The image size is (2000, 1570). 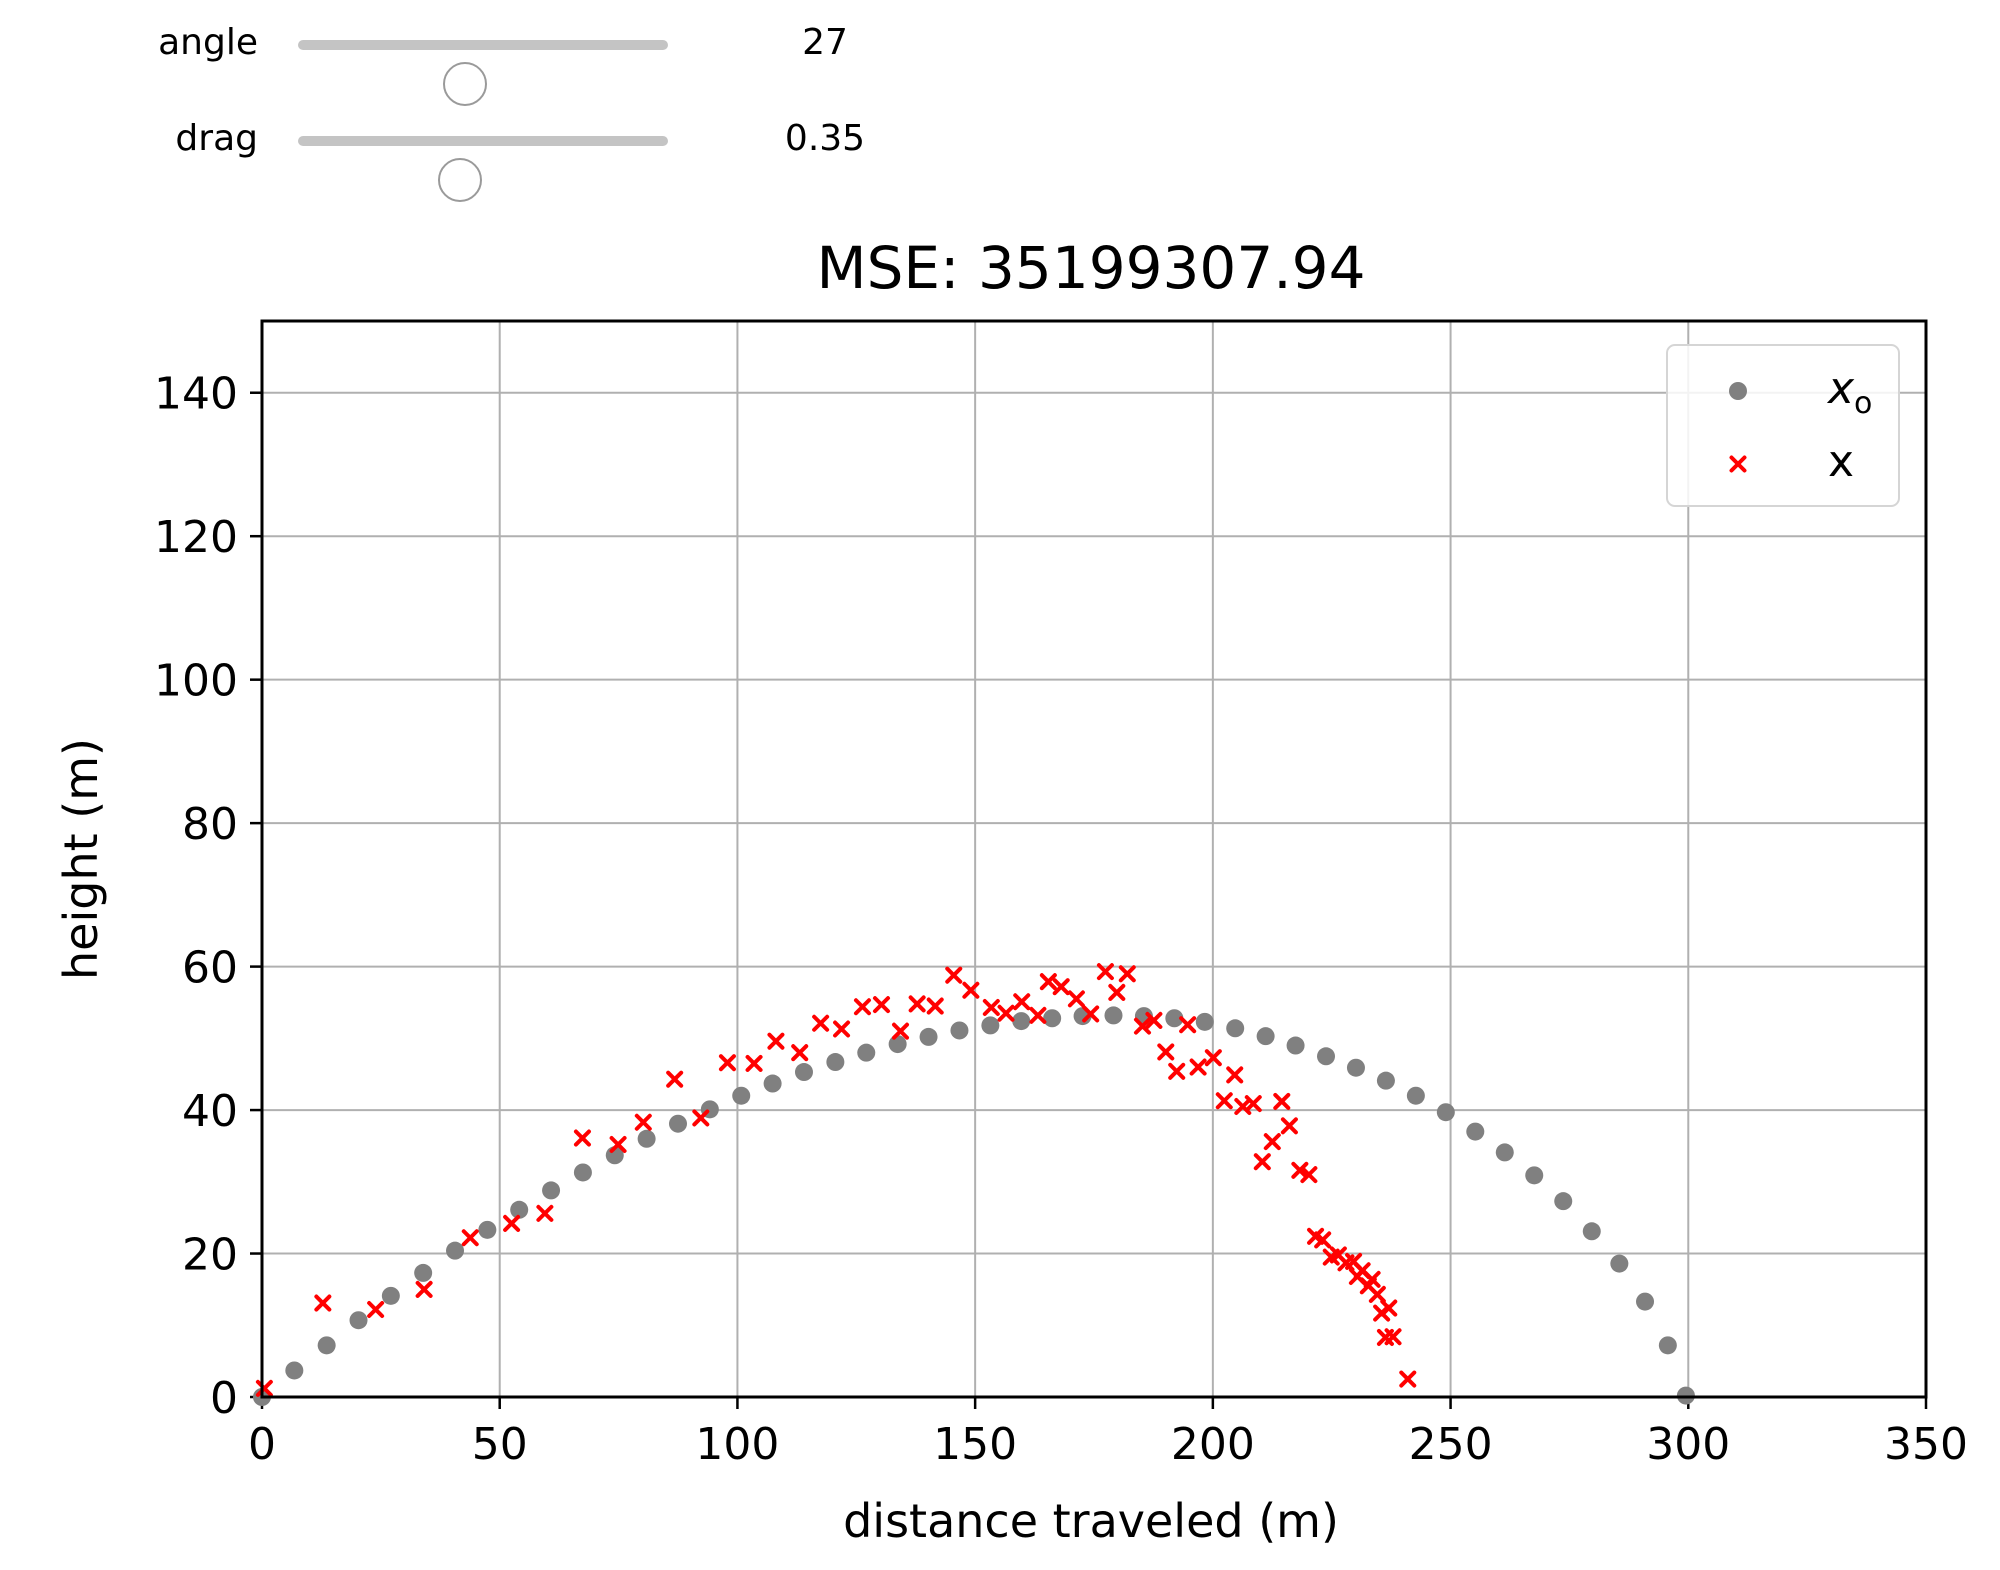 What do you see at coordinates (1926, 1444) in the screenshot?
I see `x-tick-label: 350` at bounding box center [1926, 1444].